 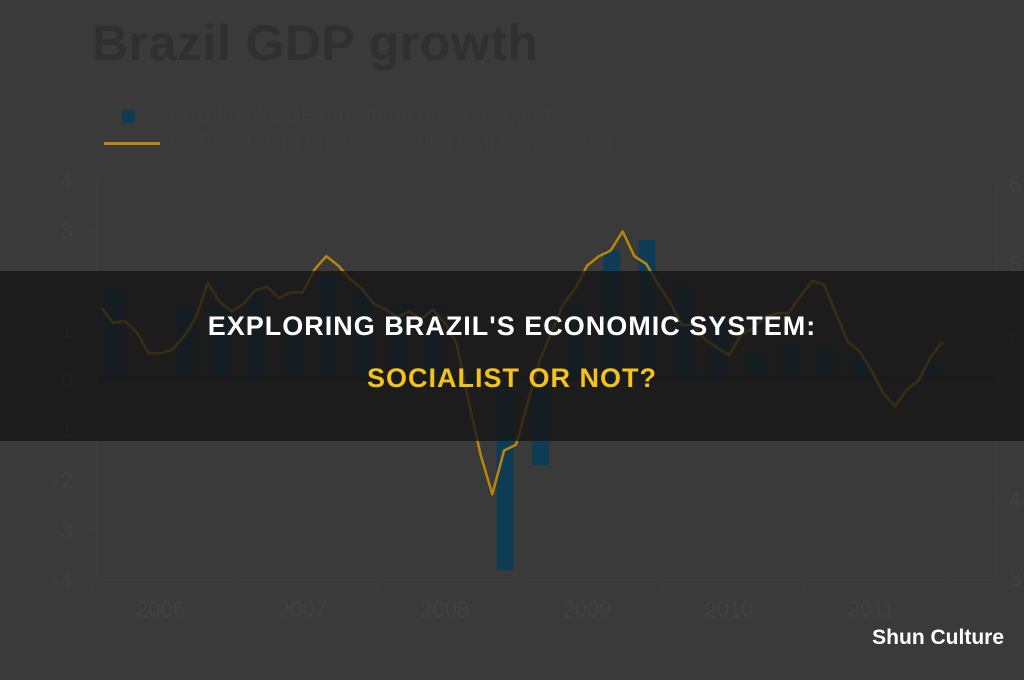 I want to click on left-tick-label: 4, so click(x=67, y=180).